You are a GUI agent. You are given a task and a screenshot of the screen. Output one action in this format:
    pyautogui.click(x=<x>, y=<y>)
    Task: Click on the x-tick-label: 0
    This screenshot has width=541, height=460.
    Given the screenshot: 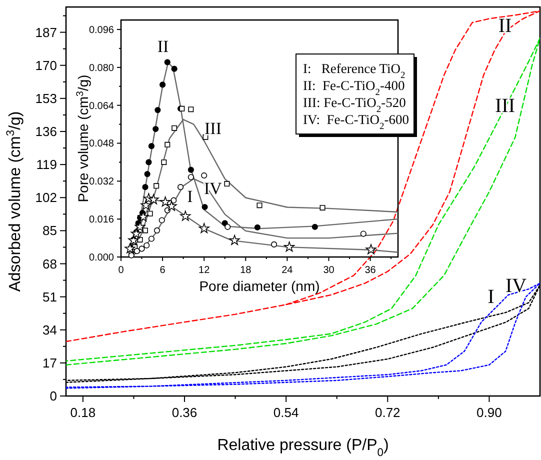 What is the action you would take?
    pyautogui.click(x=121, y=270)
    